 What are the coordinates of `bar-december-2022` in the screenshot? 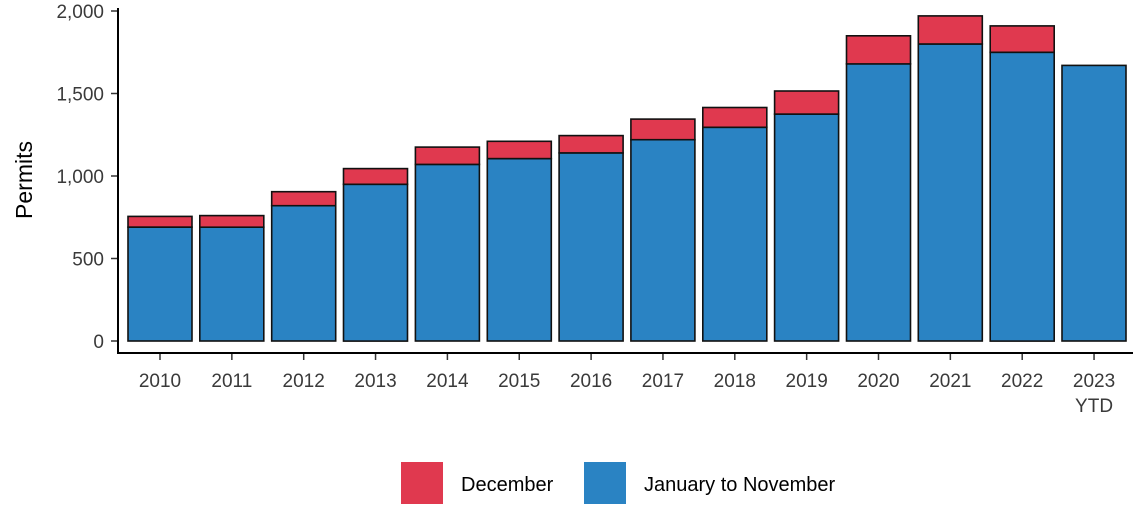 It's located at (1022, 39).